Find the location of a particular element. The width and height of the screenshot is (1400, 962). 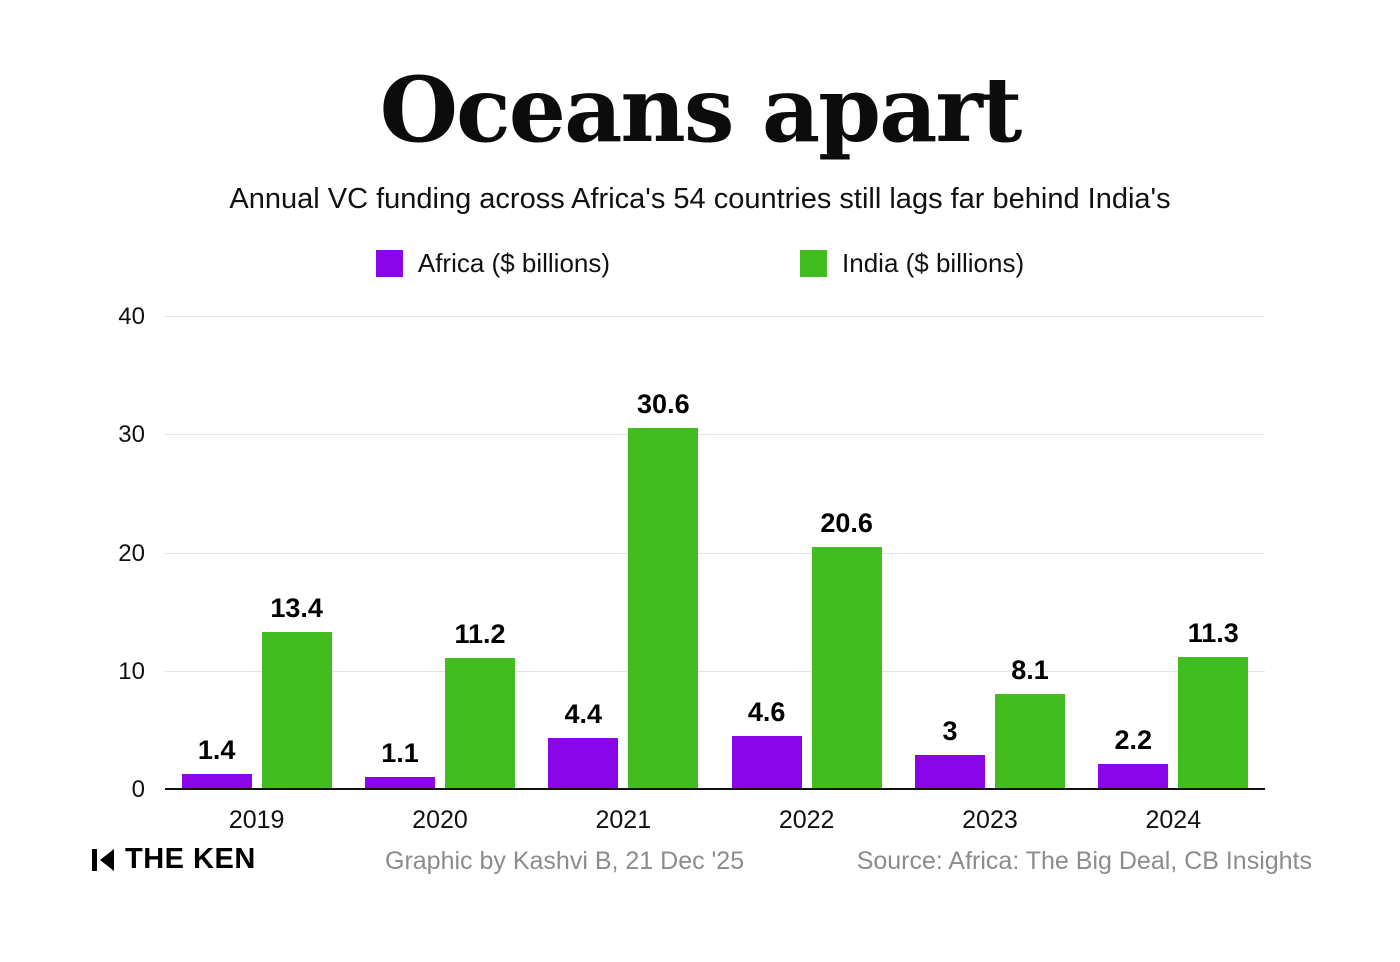

bar-group-2019: 1.4 13.4 is located at coordinates (256, 554).